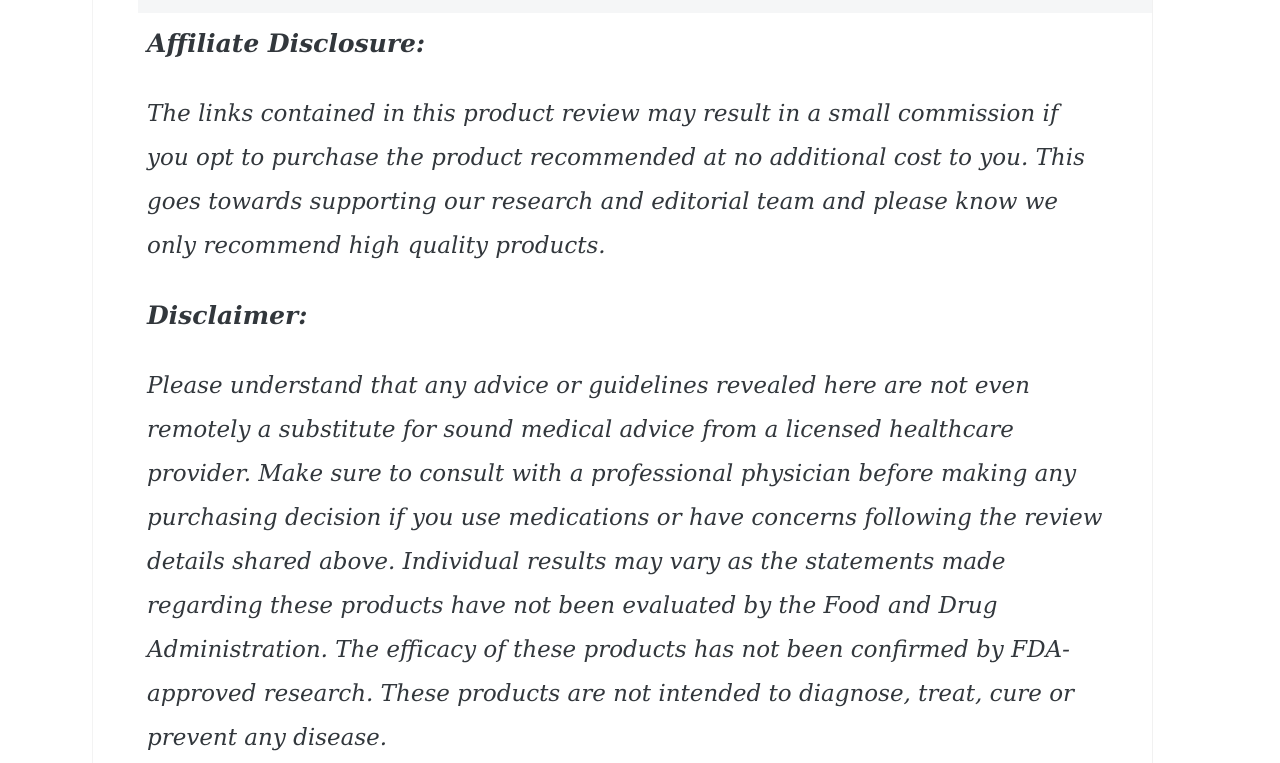 The width and height of the screenshot is (1280, 763). What do you see at coordinates (286, 43) in the screenshot?
I see `affiliate-disclosure-heading: Affiliate Disclosure:` at bounding box center [286, 43].